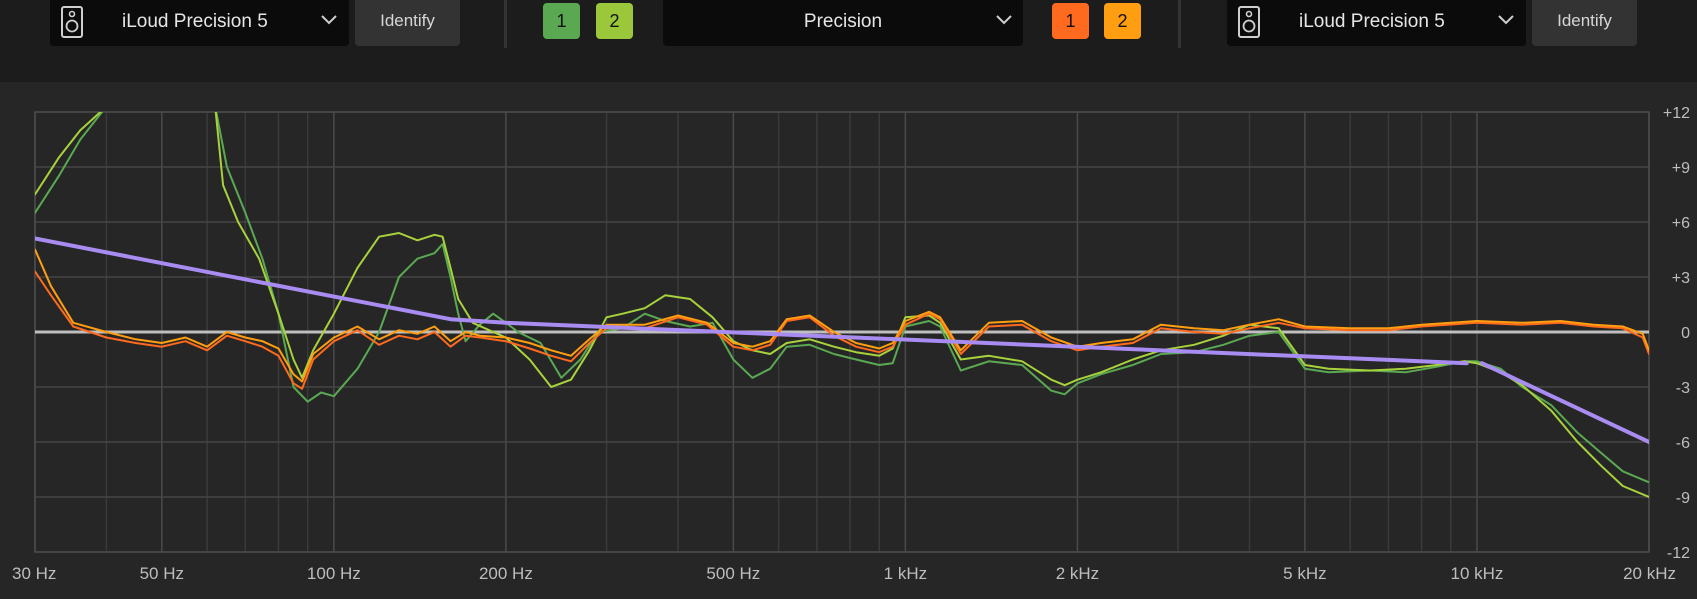 The height and width of the screenshot is (599, 1697). Describe the element at coordinates (162, 573) in the screenshot. I see `x-tick-label: 50 Hz` at that location.